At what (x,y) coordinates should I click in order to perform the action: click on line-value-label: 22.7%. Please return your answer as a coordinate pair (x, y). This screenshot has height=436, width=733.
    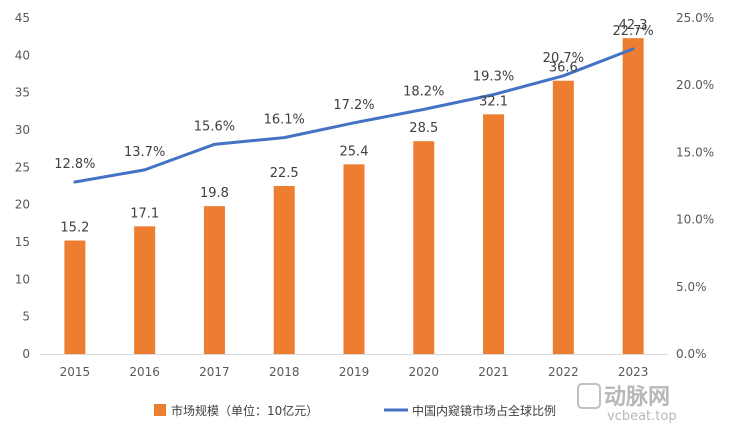
    Looking at the image, I should click on (632, 31).